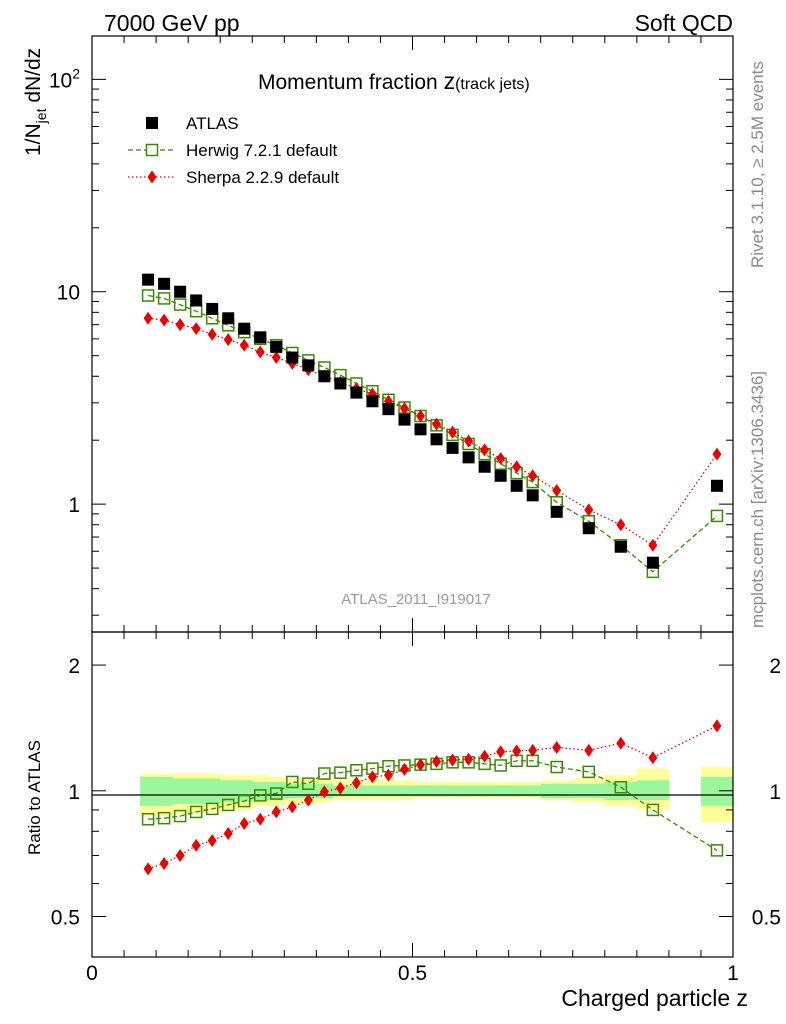 The height and width of the screenshot is (1024, 786). Describe the element at coordinates (262, 177) in the screenshot. I see `legend-sherpa-label: Sherpa 2.2.9 default` at that location.